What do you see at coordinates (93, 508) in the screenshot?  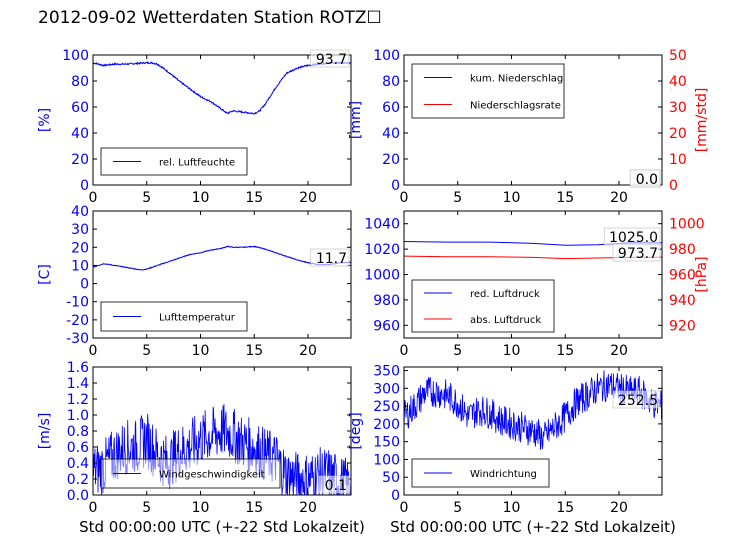 I see `windspeed-xtick-label: 0` at bounding box center [93, 508].